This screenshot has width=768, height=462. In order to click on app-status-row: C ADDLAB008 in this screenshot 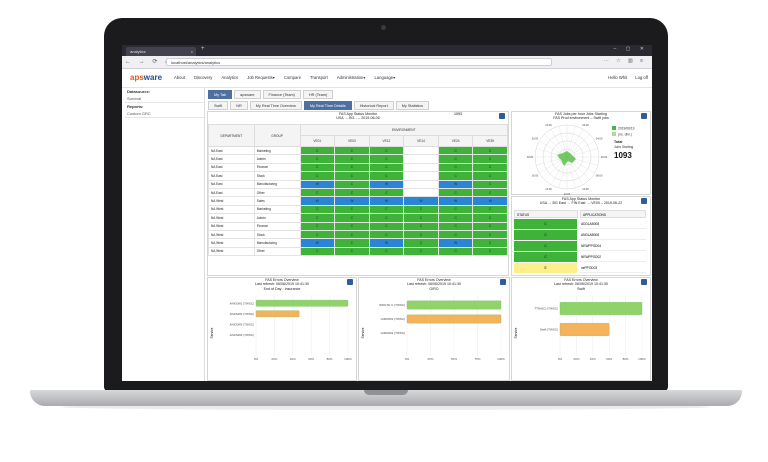, I will do `click(580, 224)`.